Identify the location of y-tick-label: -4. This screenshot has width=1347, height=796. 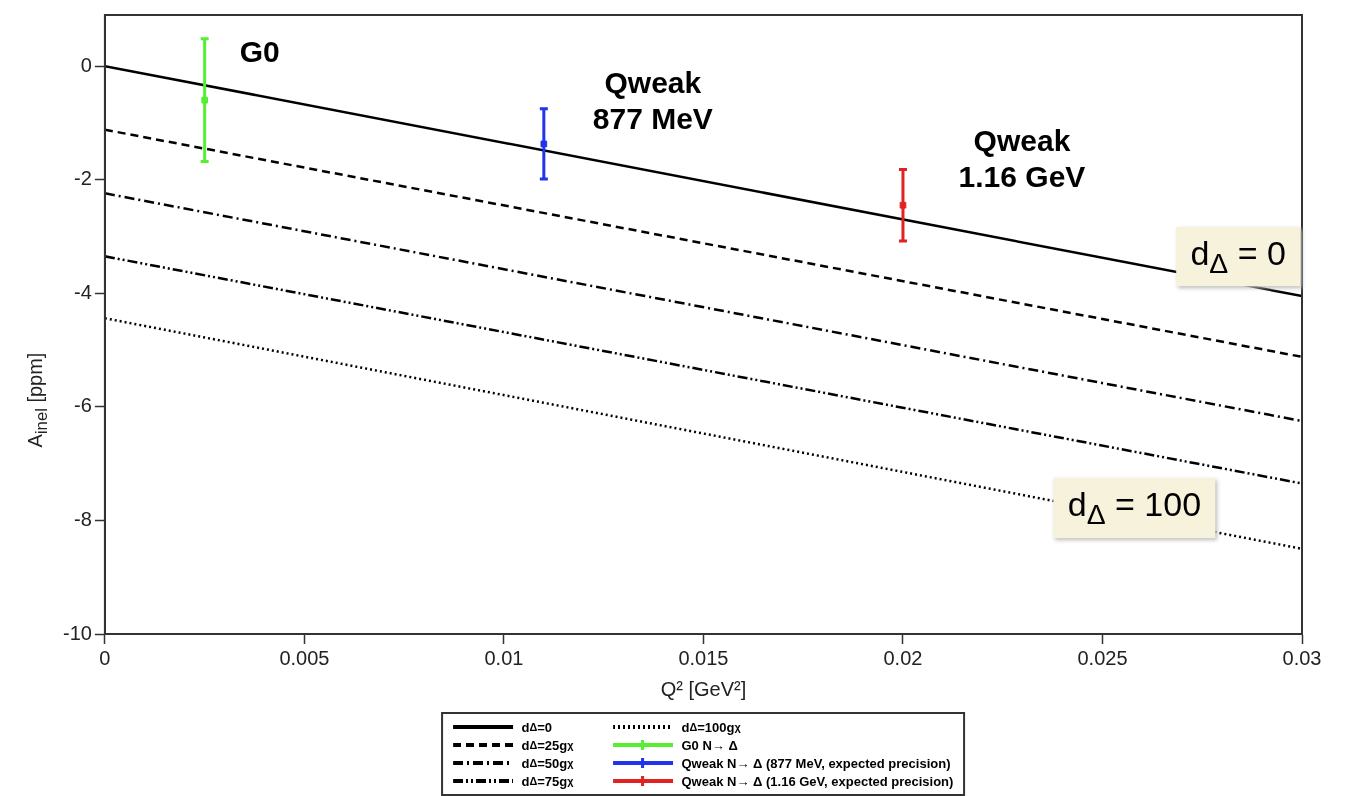
(83, 291).